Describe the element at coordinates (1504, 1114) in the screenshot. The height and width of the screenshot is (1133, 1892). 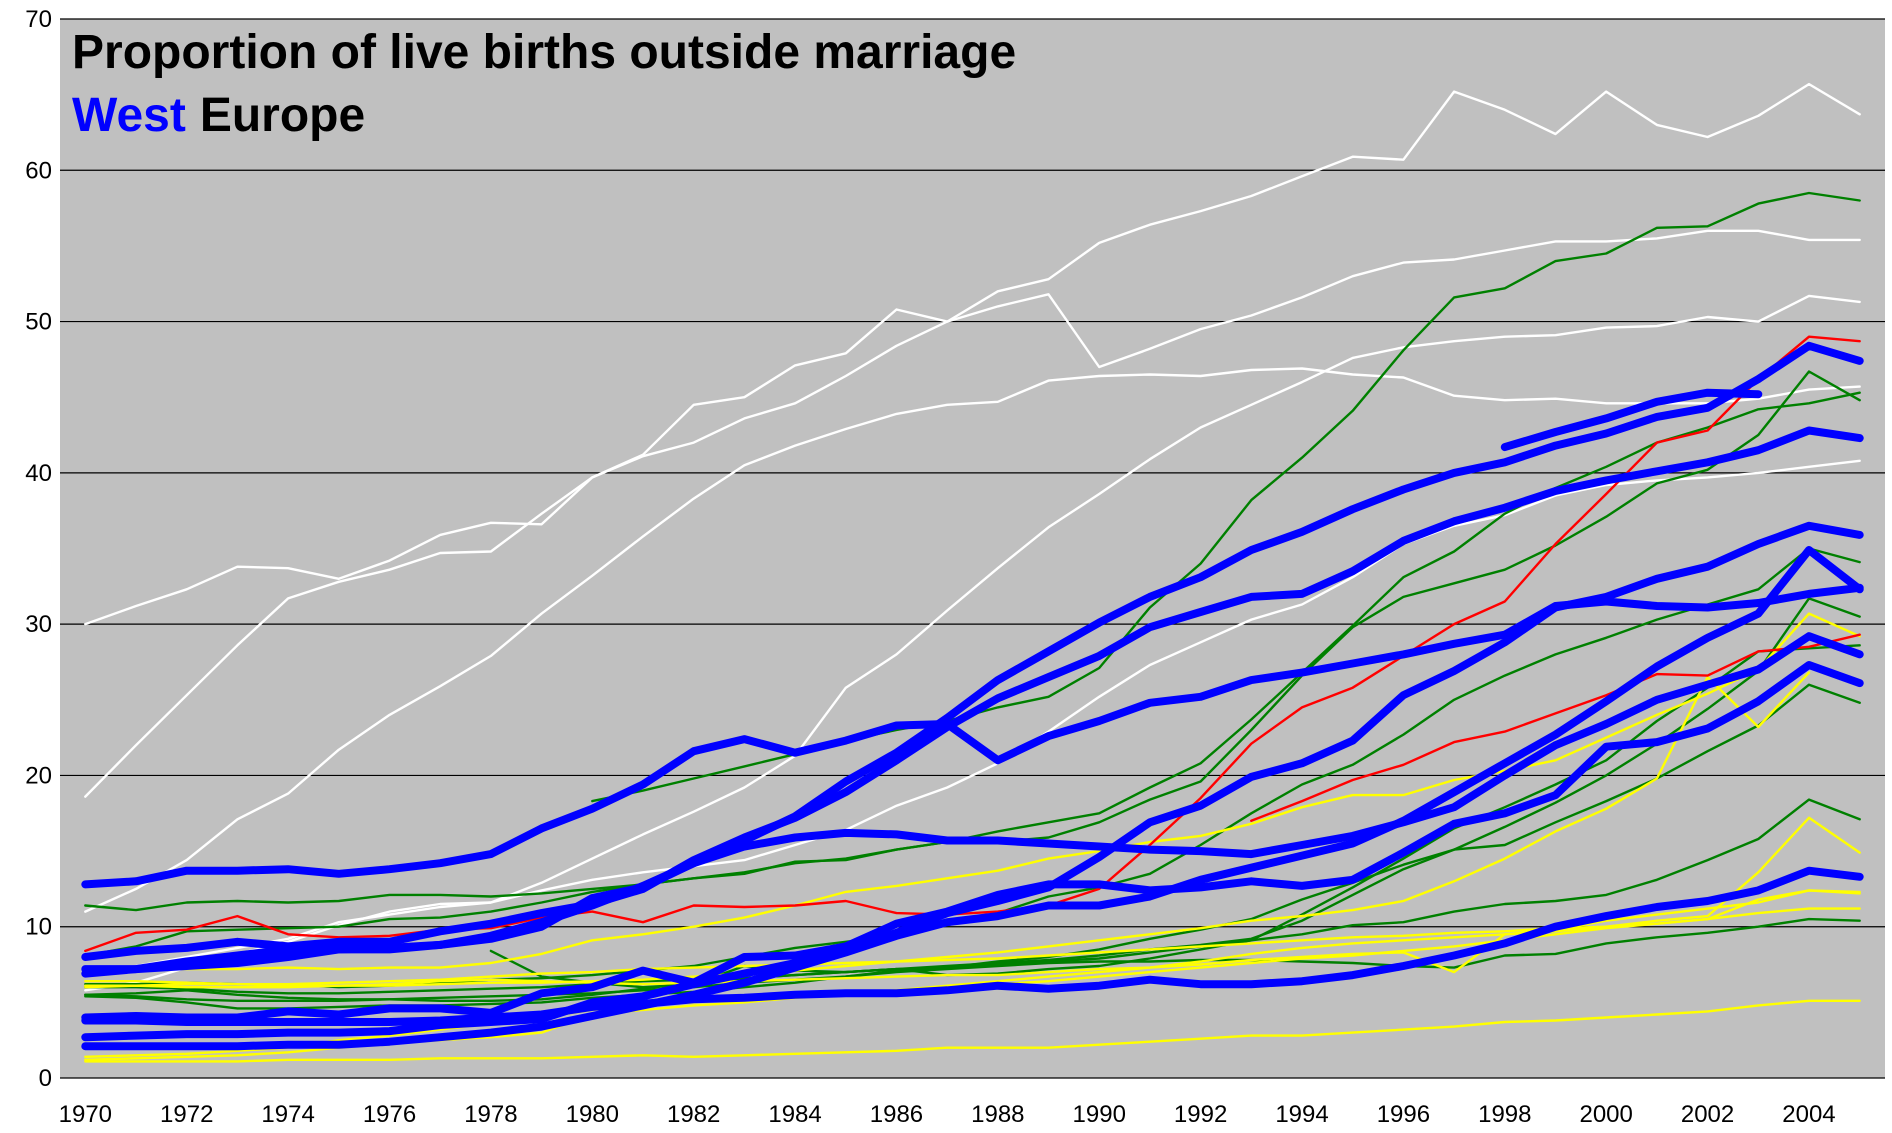
I see `x-tick-label: 1998` at that location.